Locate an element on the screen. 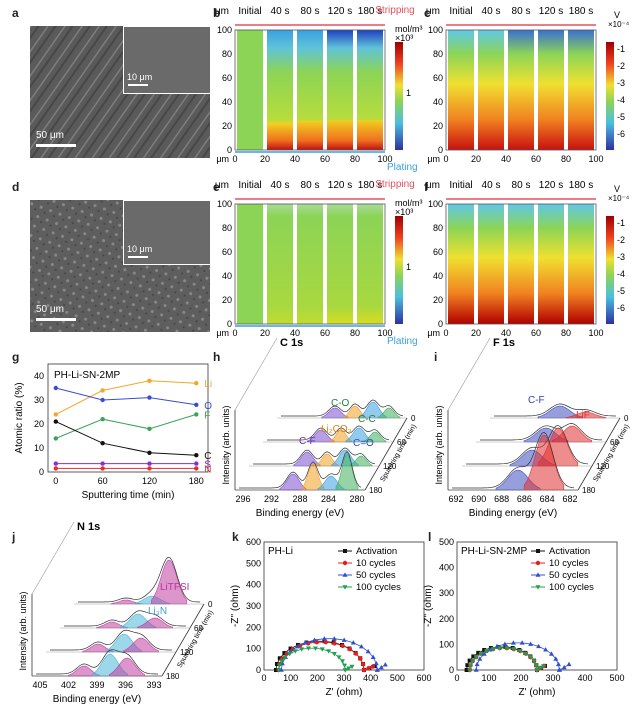 The height and width of the screenshot is (709, 643). colorbar-tick: -4 is located at coordinates (621, 274).